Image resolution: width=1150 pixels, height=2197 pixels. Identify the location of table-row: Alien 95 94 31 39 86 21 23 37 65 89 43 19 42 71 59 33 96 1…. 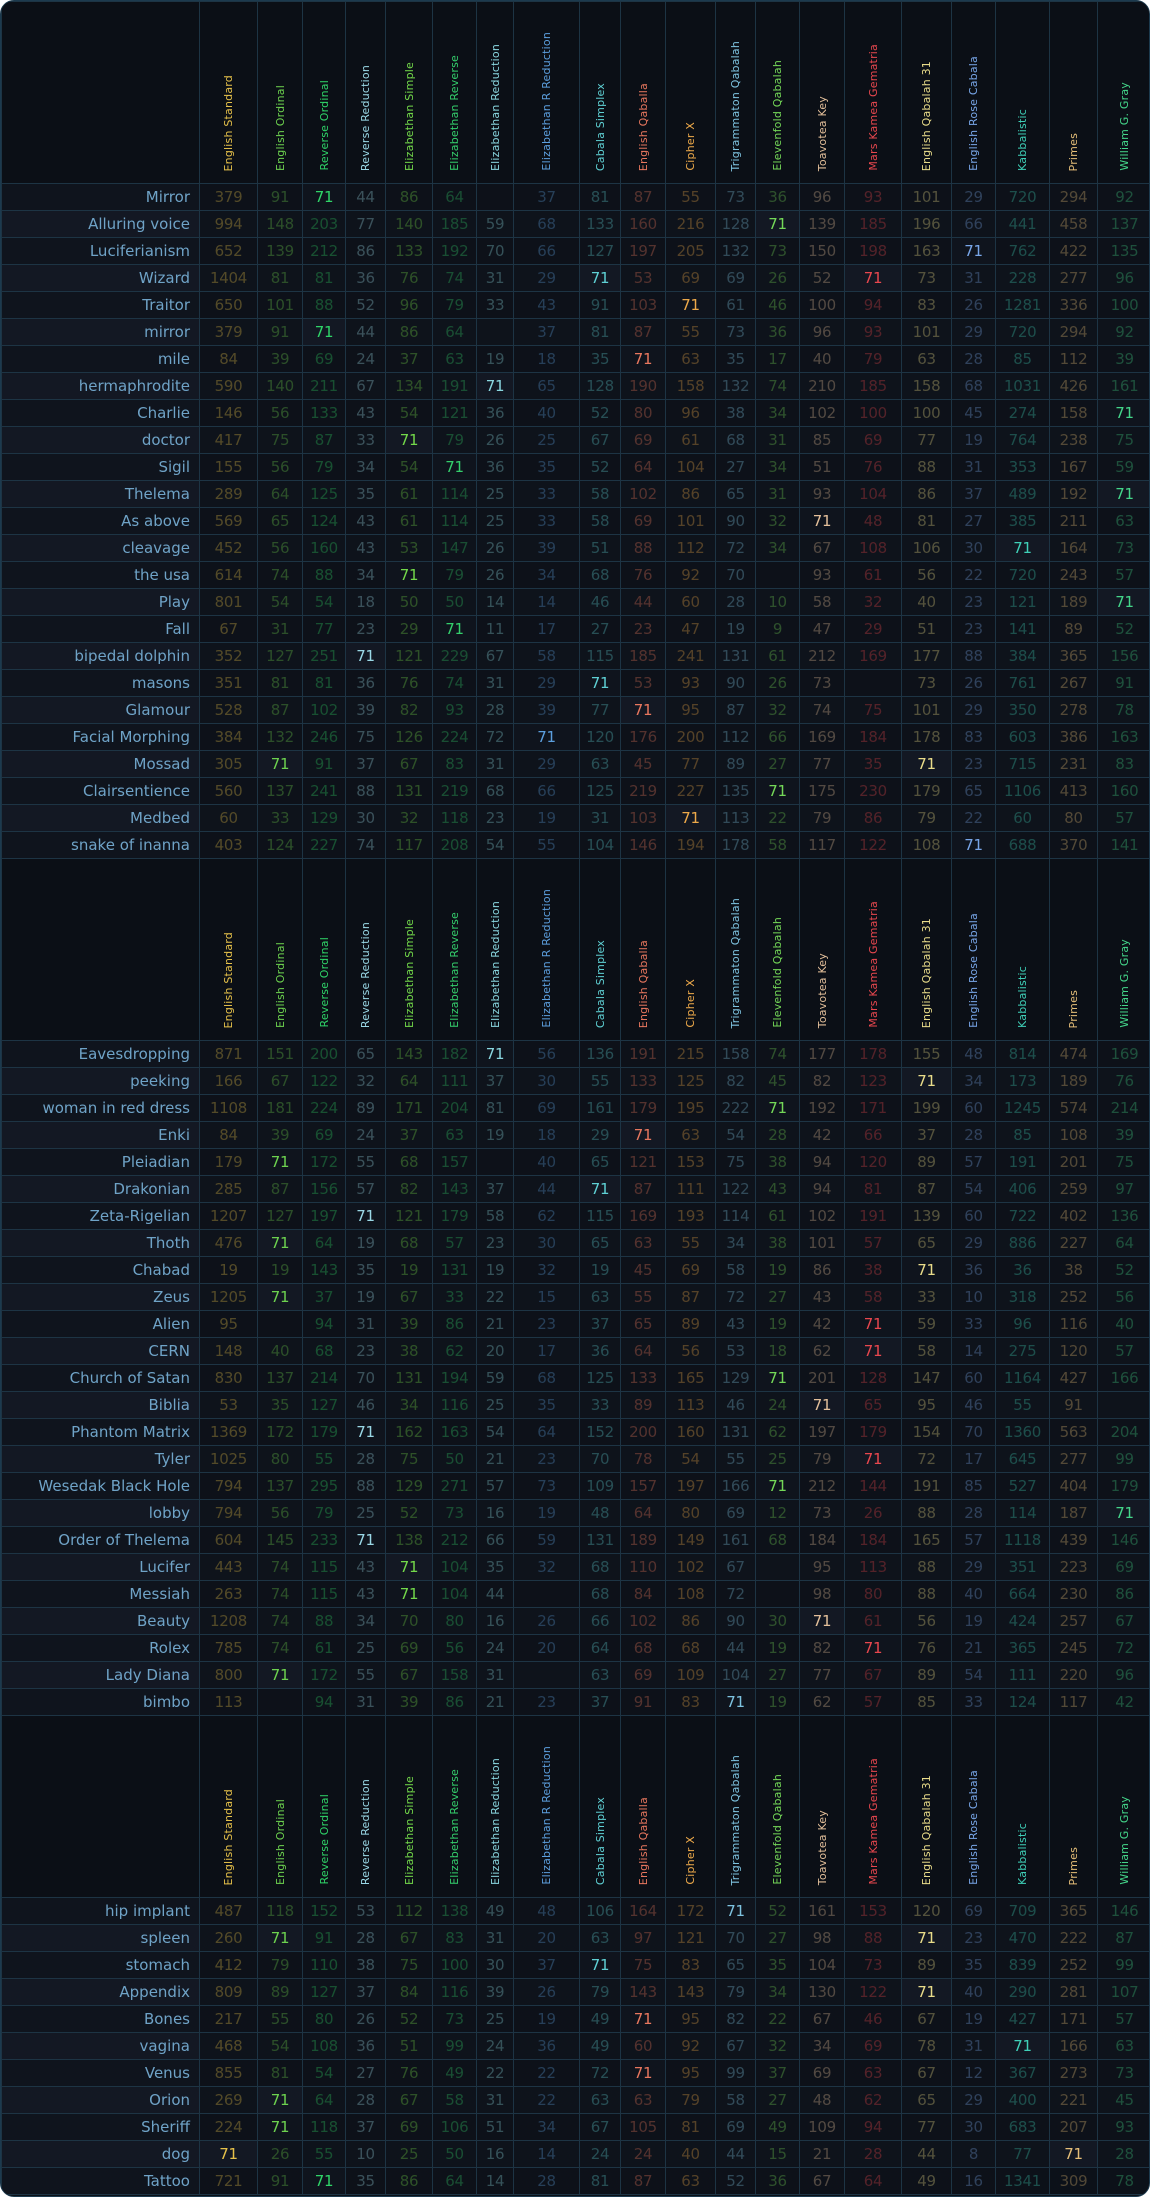
(575, 1324).